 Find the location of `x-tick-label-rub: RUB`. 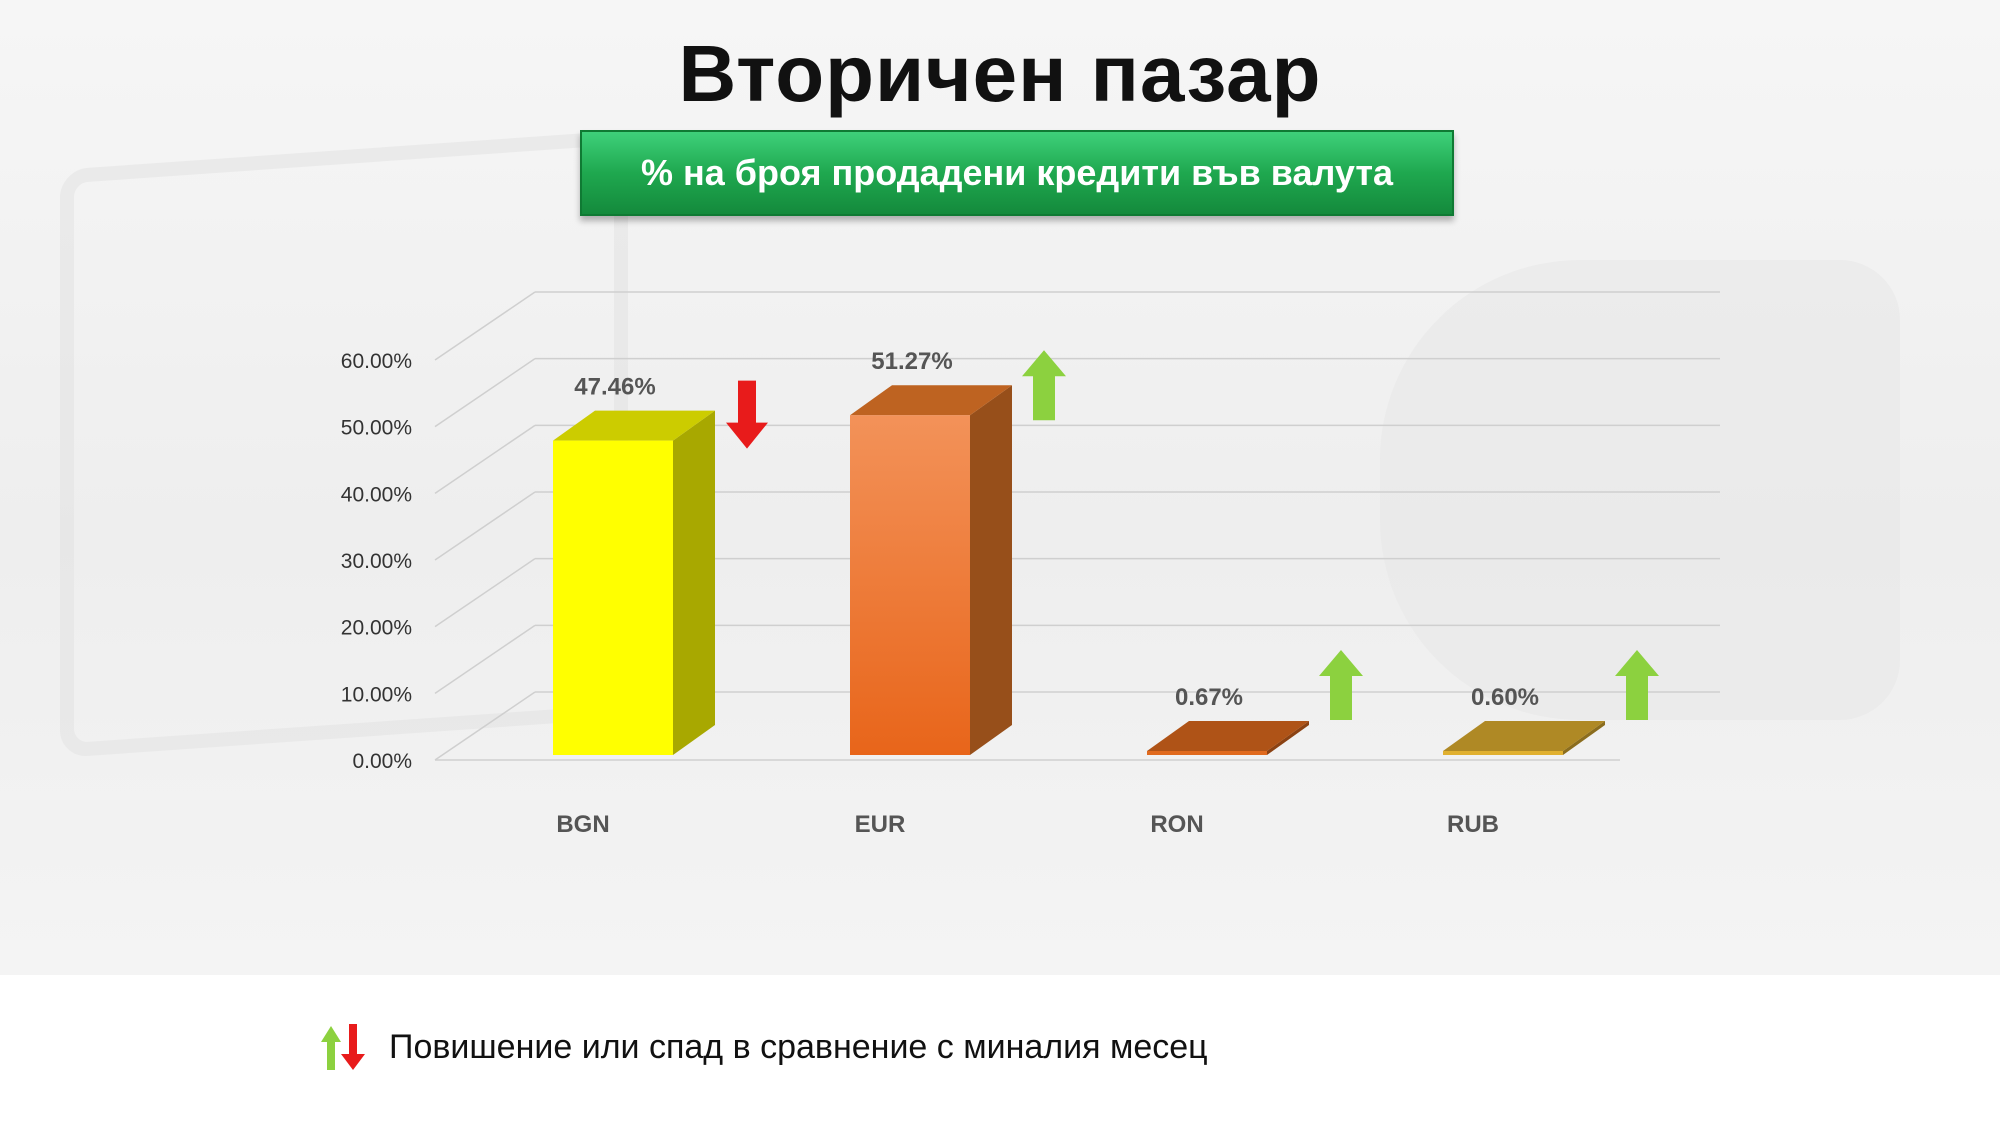

x-tick-label-rub: RUB is located at coordinates (1473, 824).